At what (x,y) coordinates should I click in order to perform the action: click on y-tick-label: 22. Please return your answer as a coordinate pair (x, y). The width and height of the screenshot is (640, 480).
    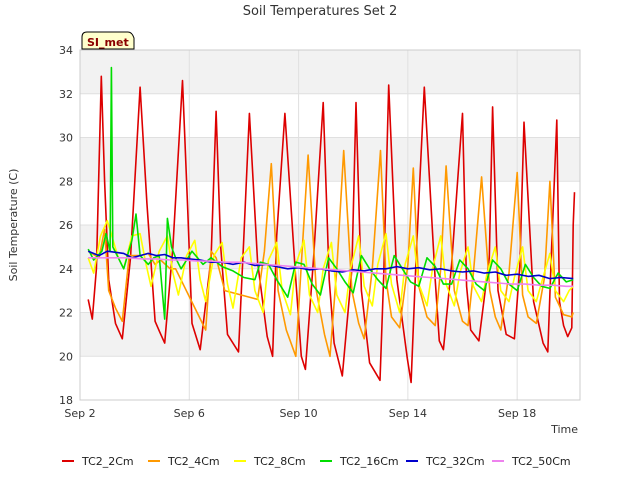
    Looking at the image, I should click on (66, 313).